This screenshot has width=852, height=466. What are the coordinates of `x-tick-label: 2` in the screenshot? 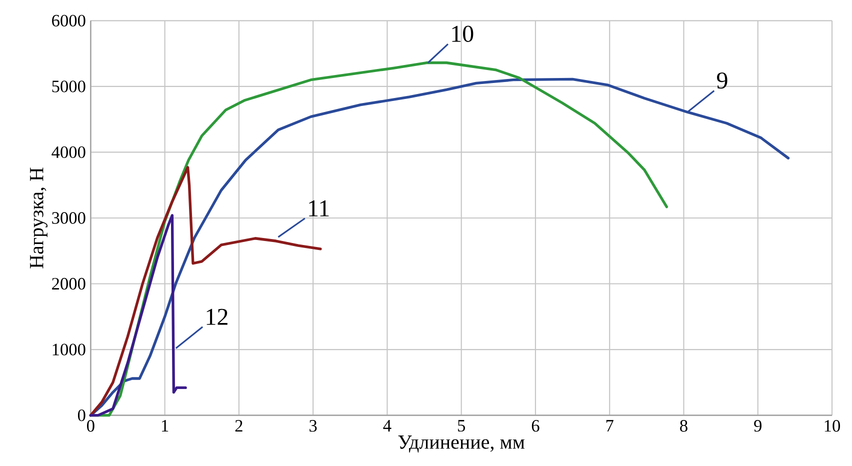 It's located at (238, 426).